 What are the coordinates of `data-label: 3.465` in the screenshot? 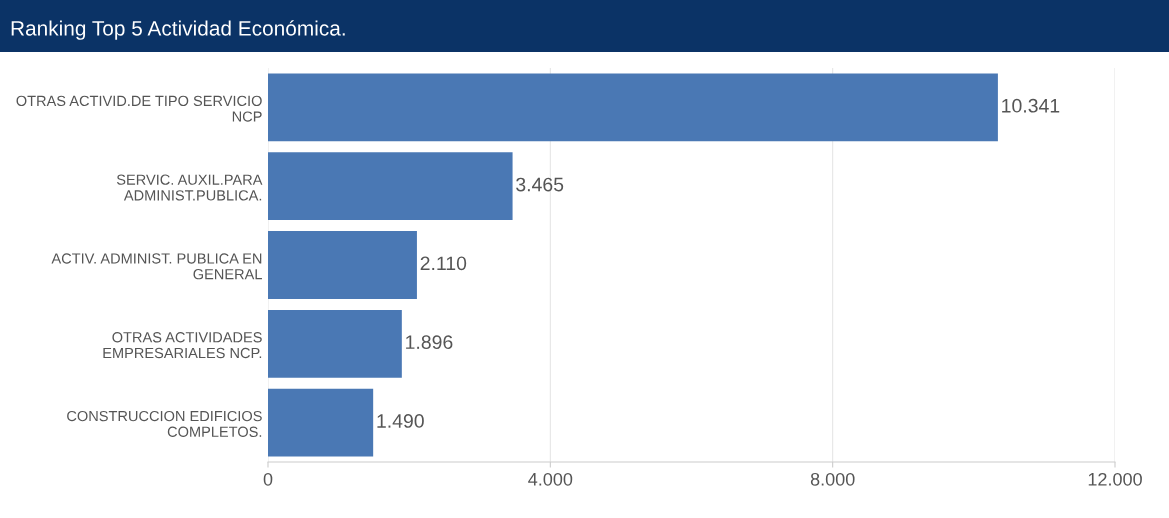 It's located at (540, 184).